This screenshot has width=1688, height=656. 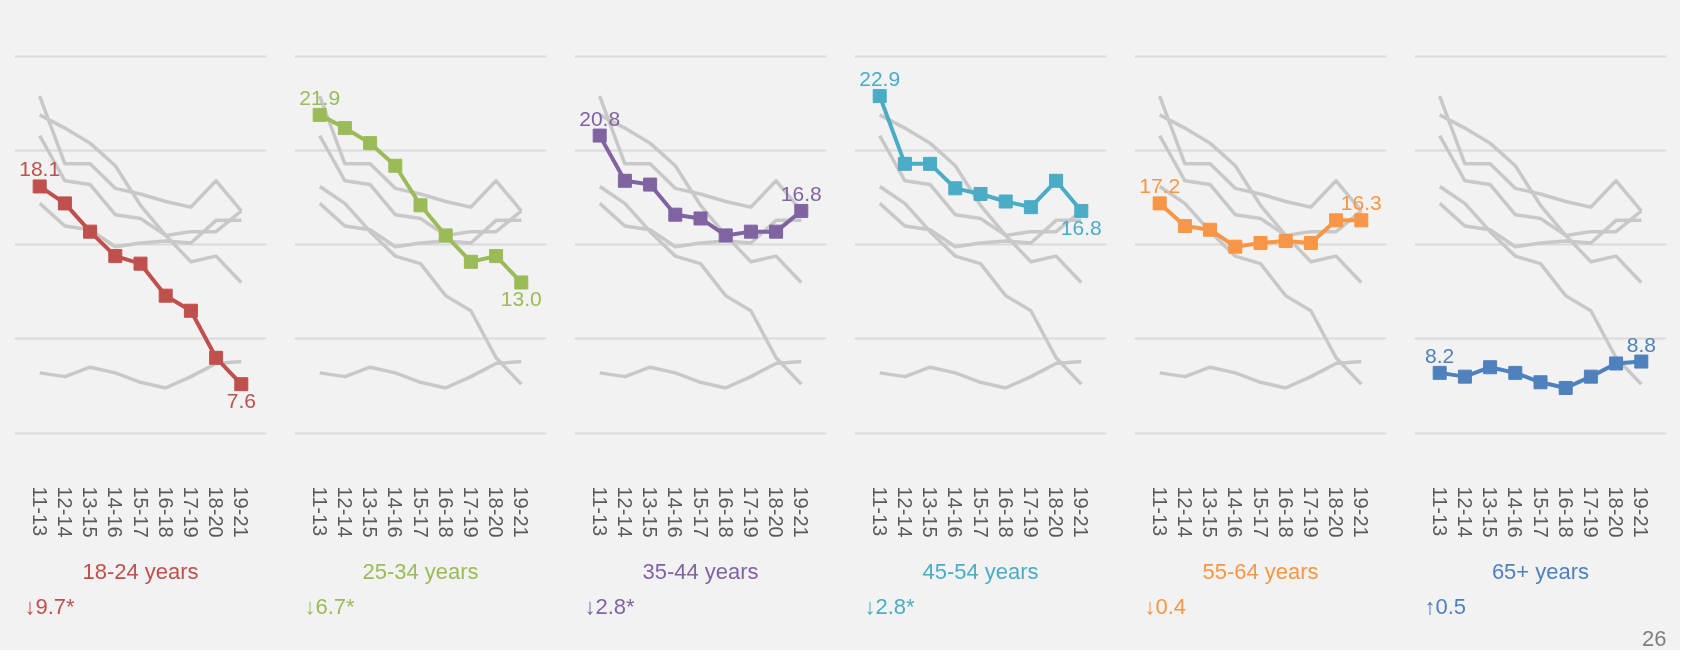 I want to click on text: 65+ years, so click(x=1540, y=571).